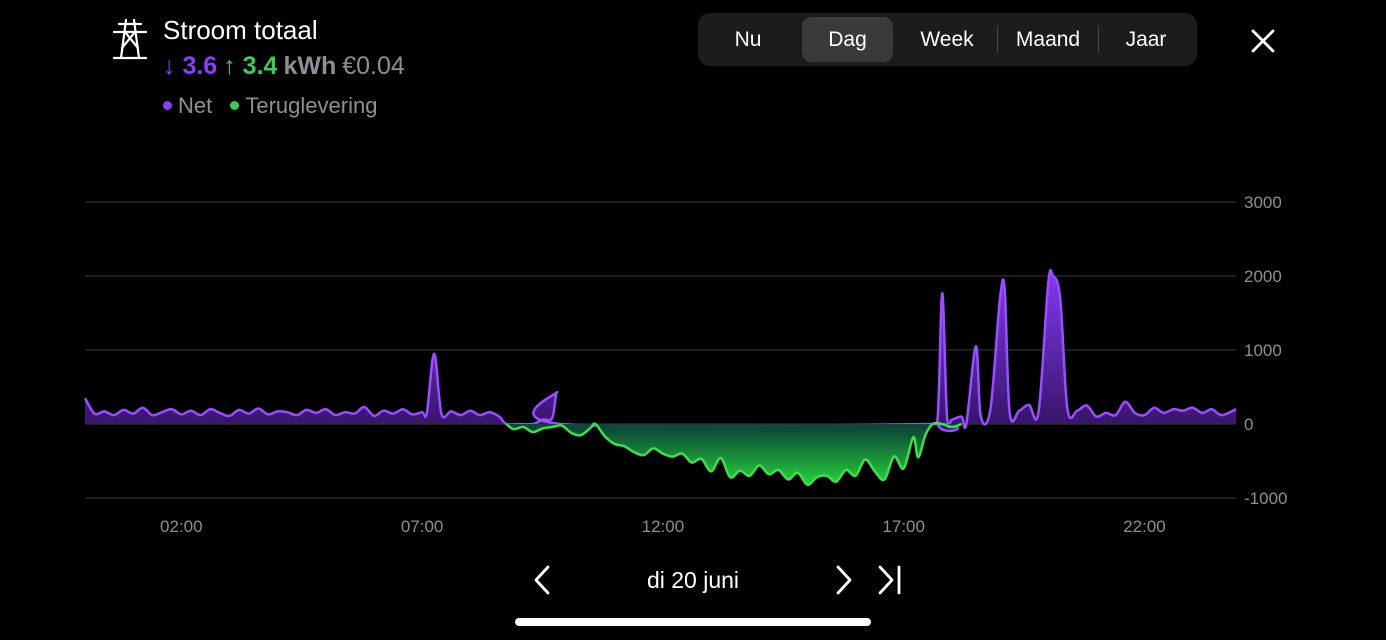  What do you see at coordinates (748, 39) in the screenshot?
I see `tab-nu: Nu` at bounding box center [748, 39].